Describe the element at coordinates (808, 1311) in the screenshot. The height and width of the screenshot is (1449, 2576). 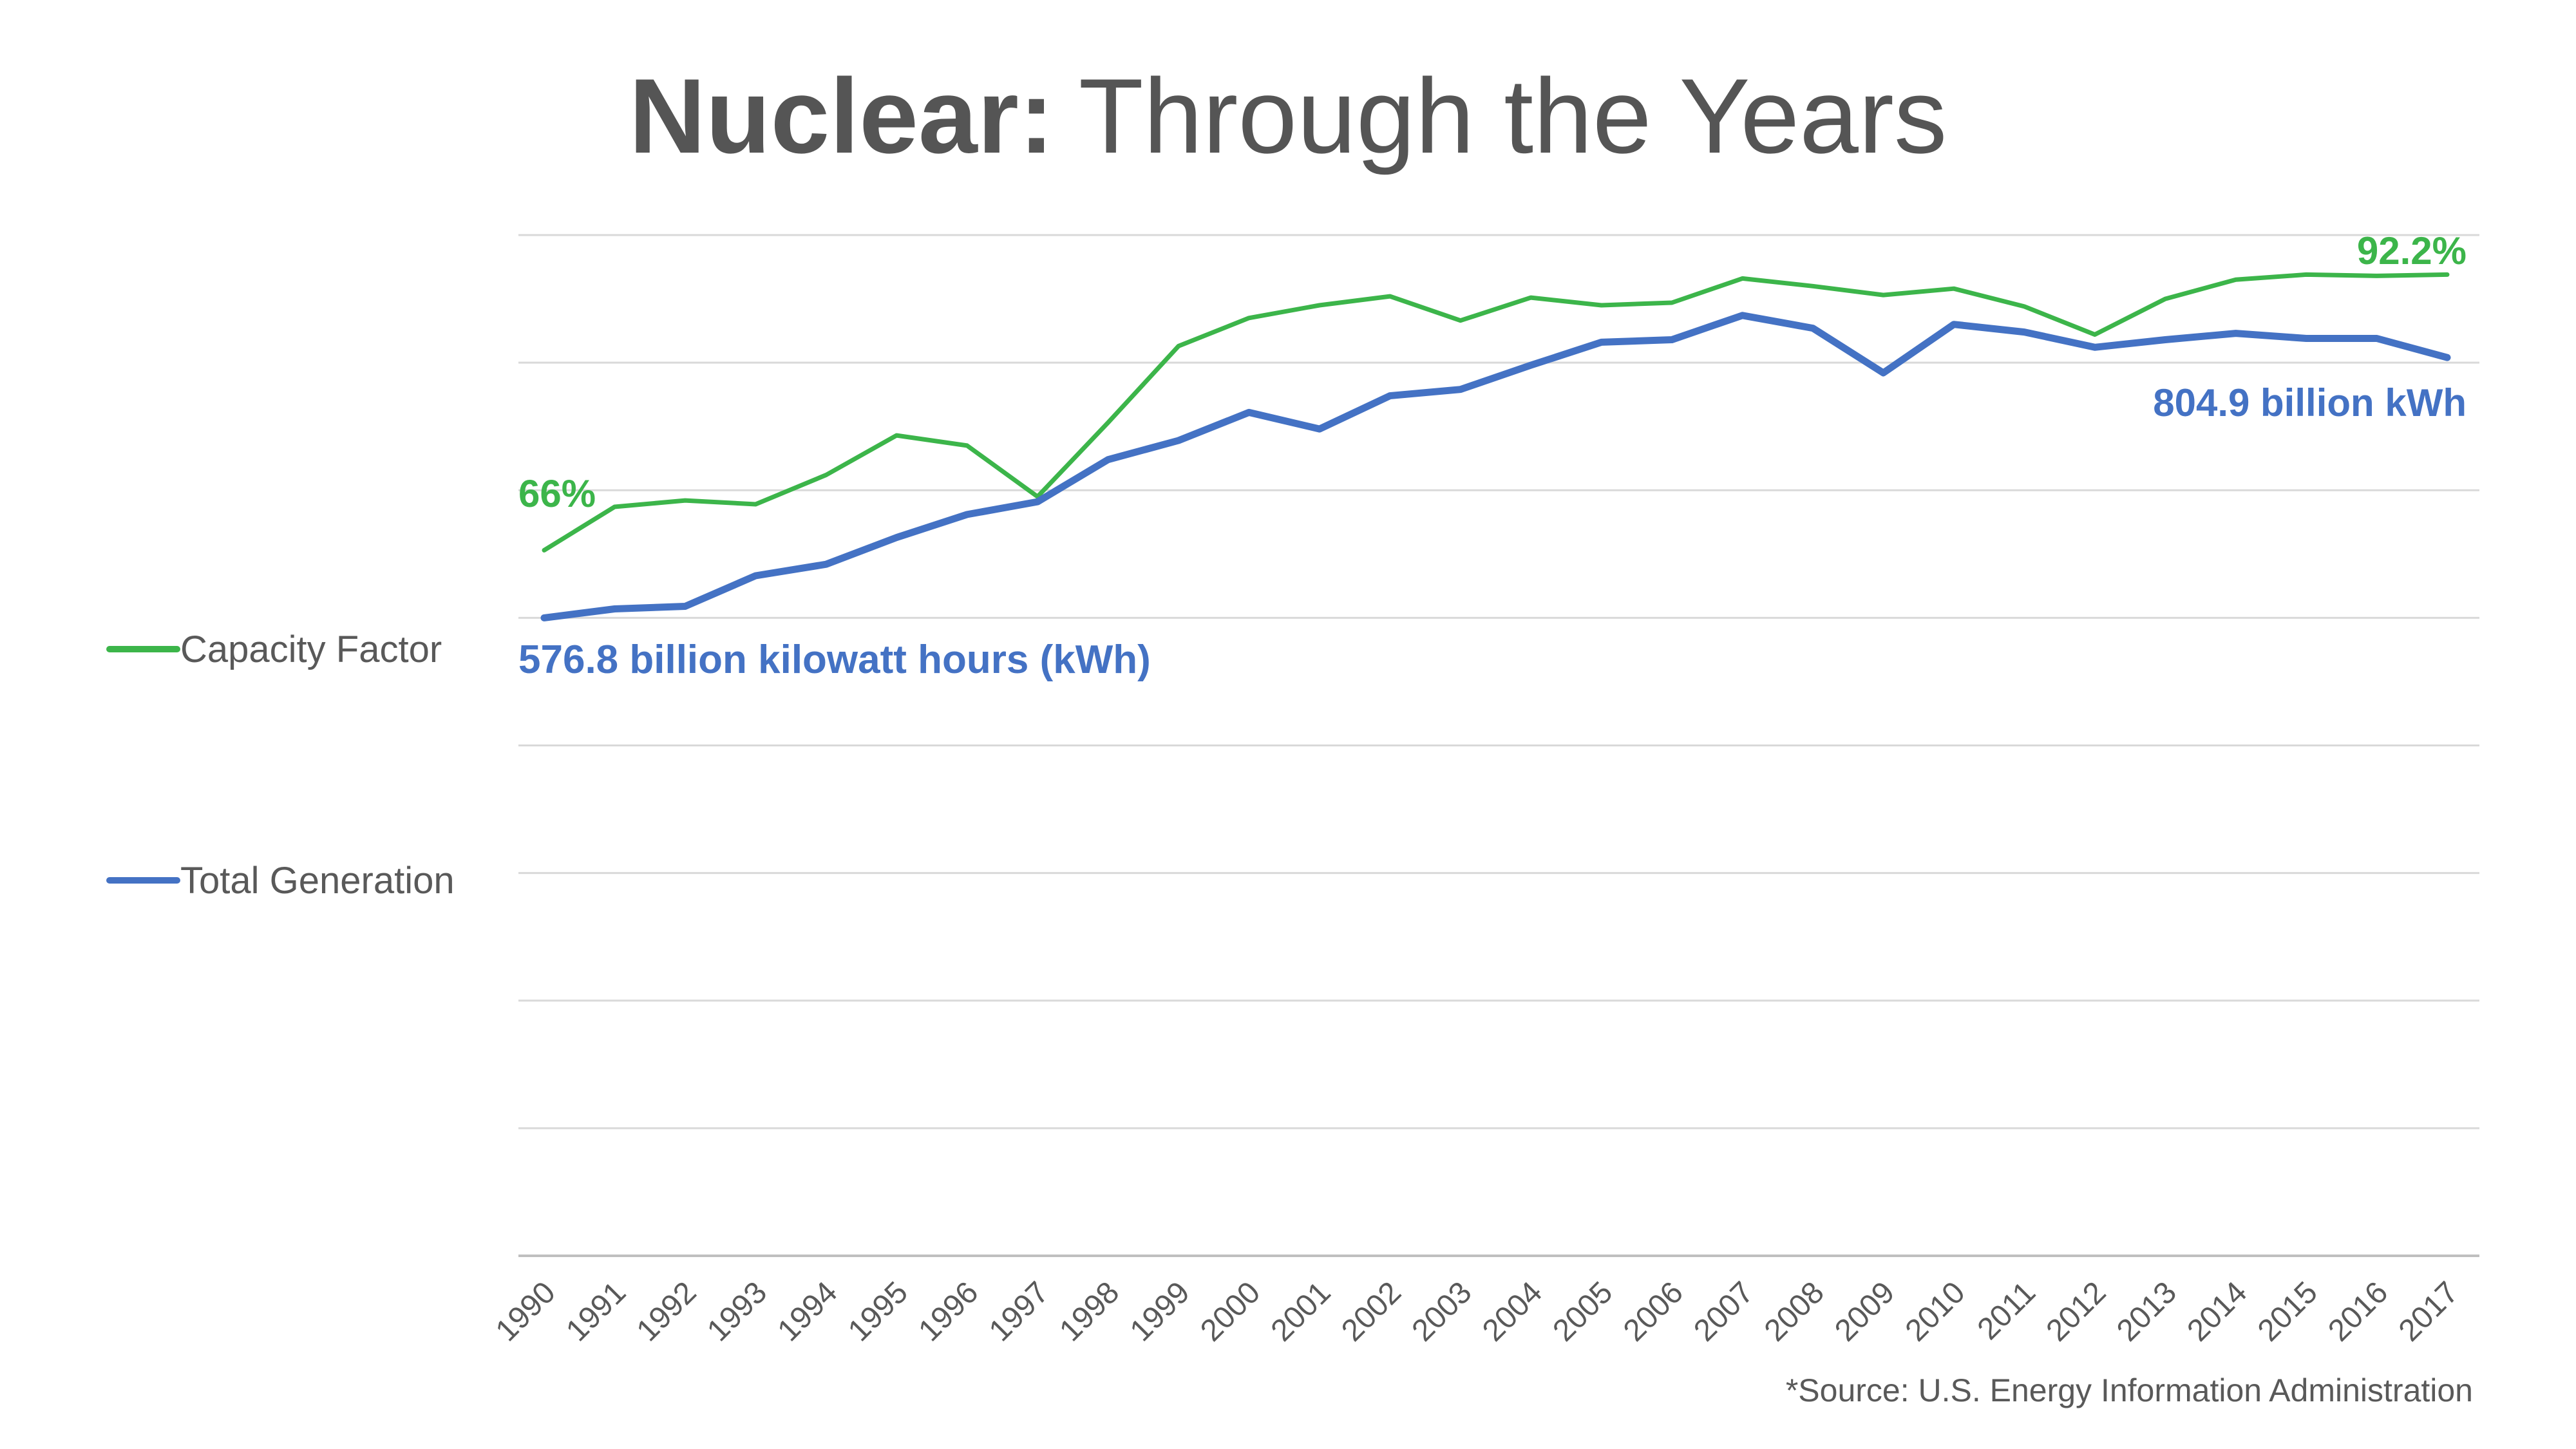
I see `x-tick-label: 1994` at that location.